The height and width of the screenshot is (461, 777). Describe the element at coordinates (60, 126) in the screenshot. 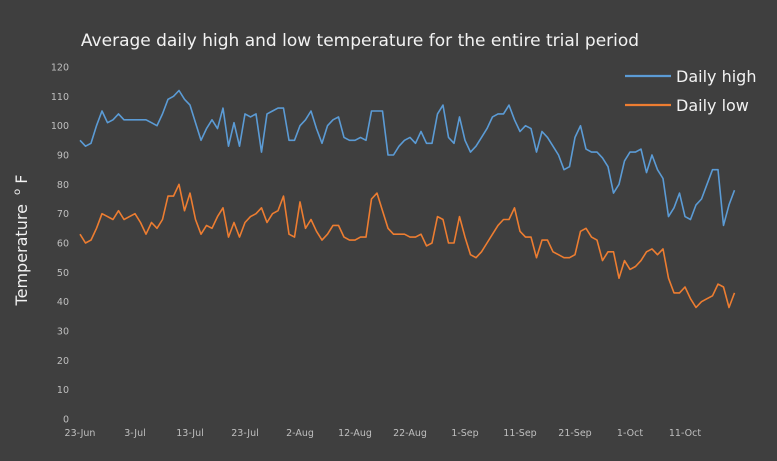

I see `y-tick-label: 100` at that location.